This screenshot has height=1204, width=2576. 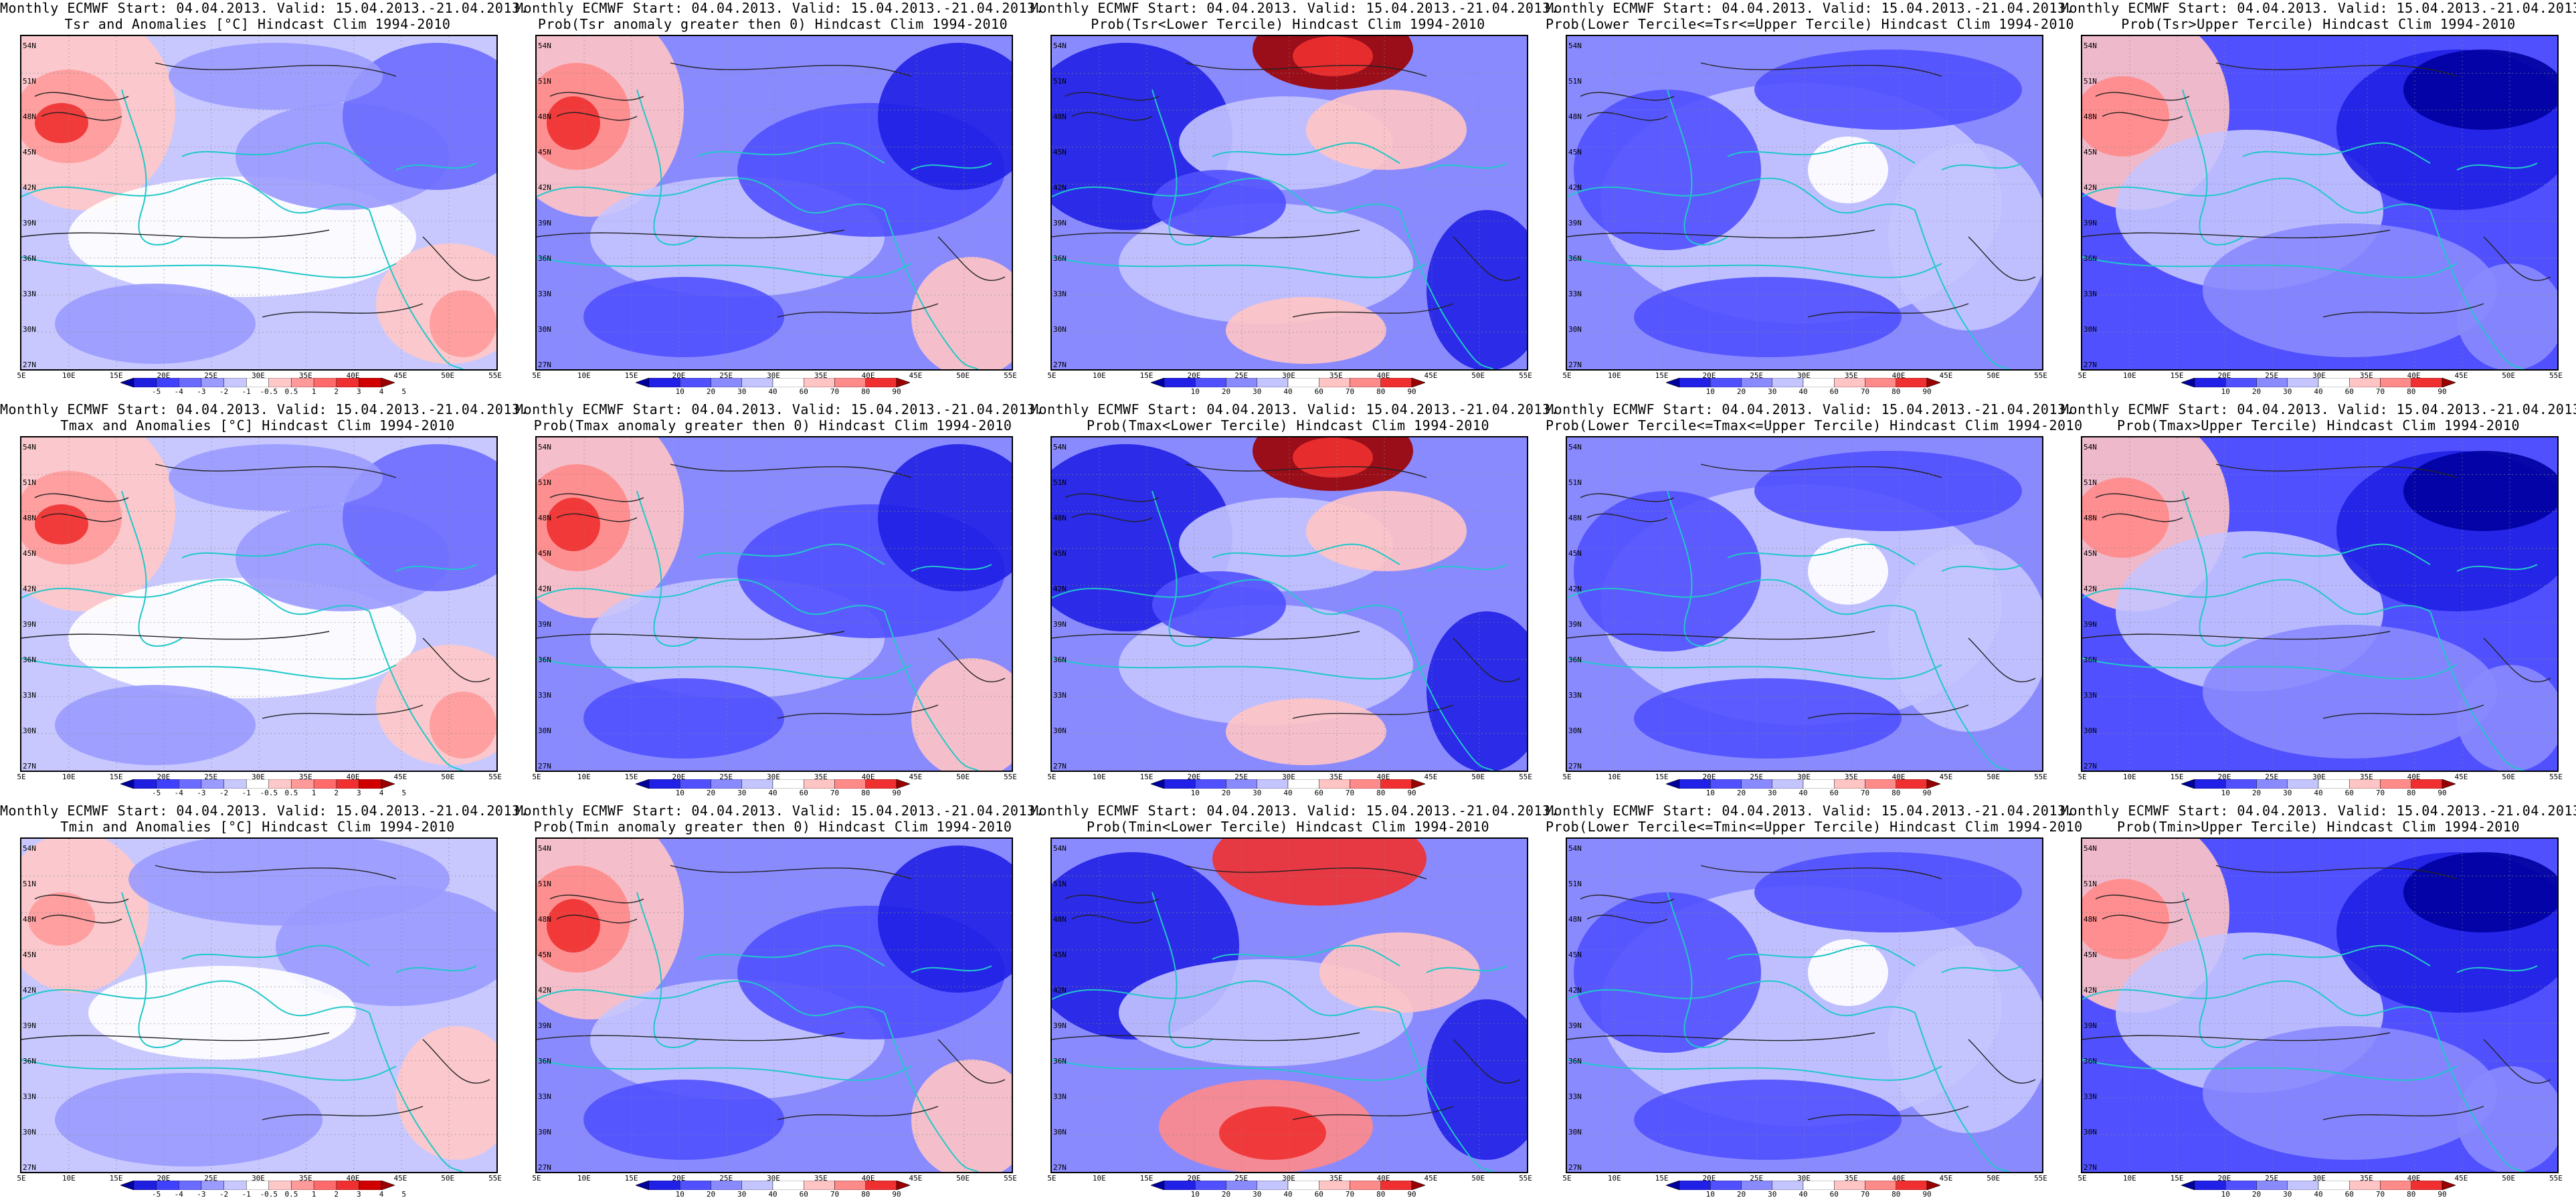 I want to click on lat-label: 30N, so click(x=1060, y=329).